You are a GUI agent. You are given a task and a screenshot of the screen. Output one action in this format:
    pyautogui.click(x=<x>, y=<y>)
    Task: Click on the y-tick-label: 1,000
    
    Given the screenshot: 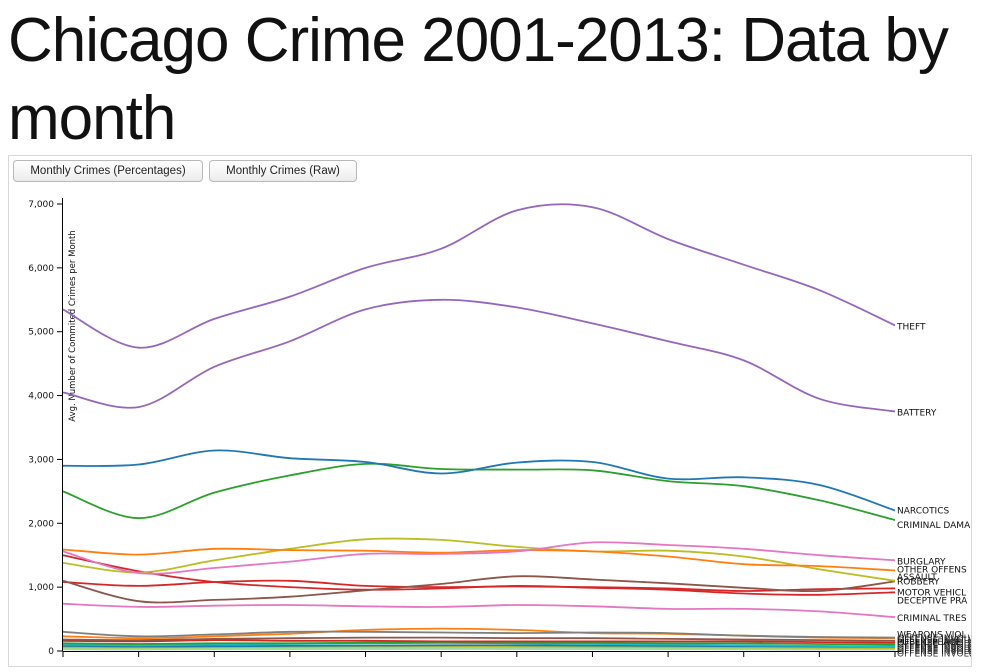 What is the action you would take?
    pyautogui.click(x=41, y=588)
    